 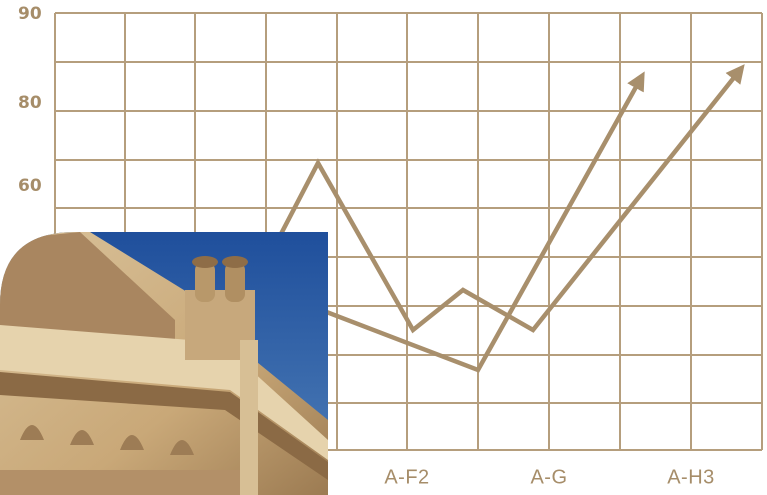 I want to click on y-axis-label: 80, so click(x=30, y=103).